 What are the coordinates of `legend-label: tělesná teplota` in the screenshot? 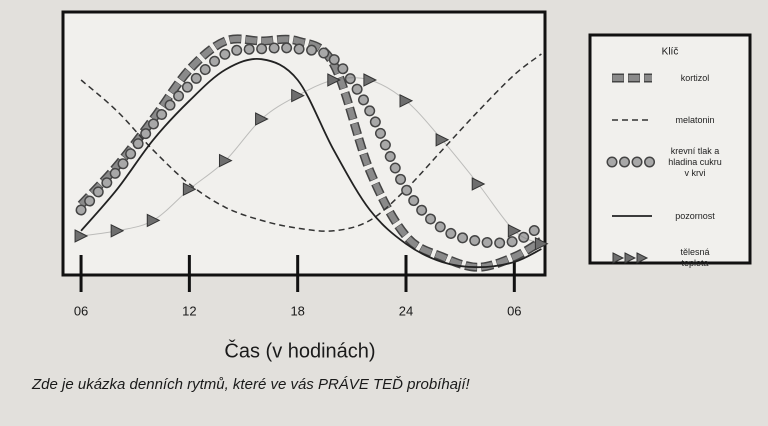 It's located at (695, 257).